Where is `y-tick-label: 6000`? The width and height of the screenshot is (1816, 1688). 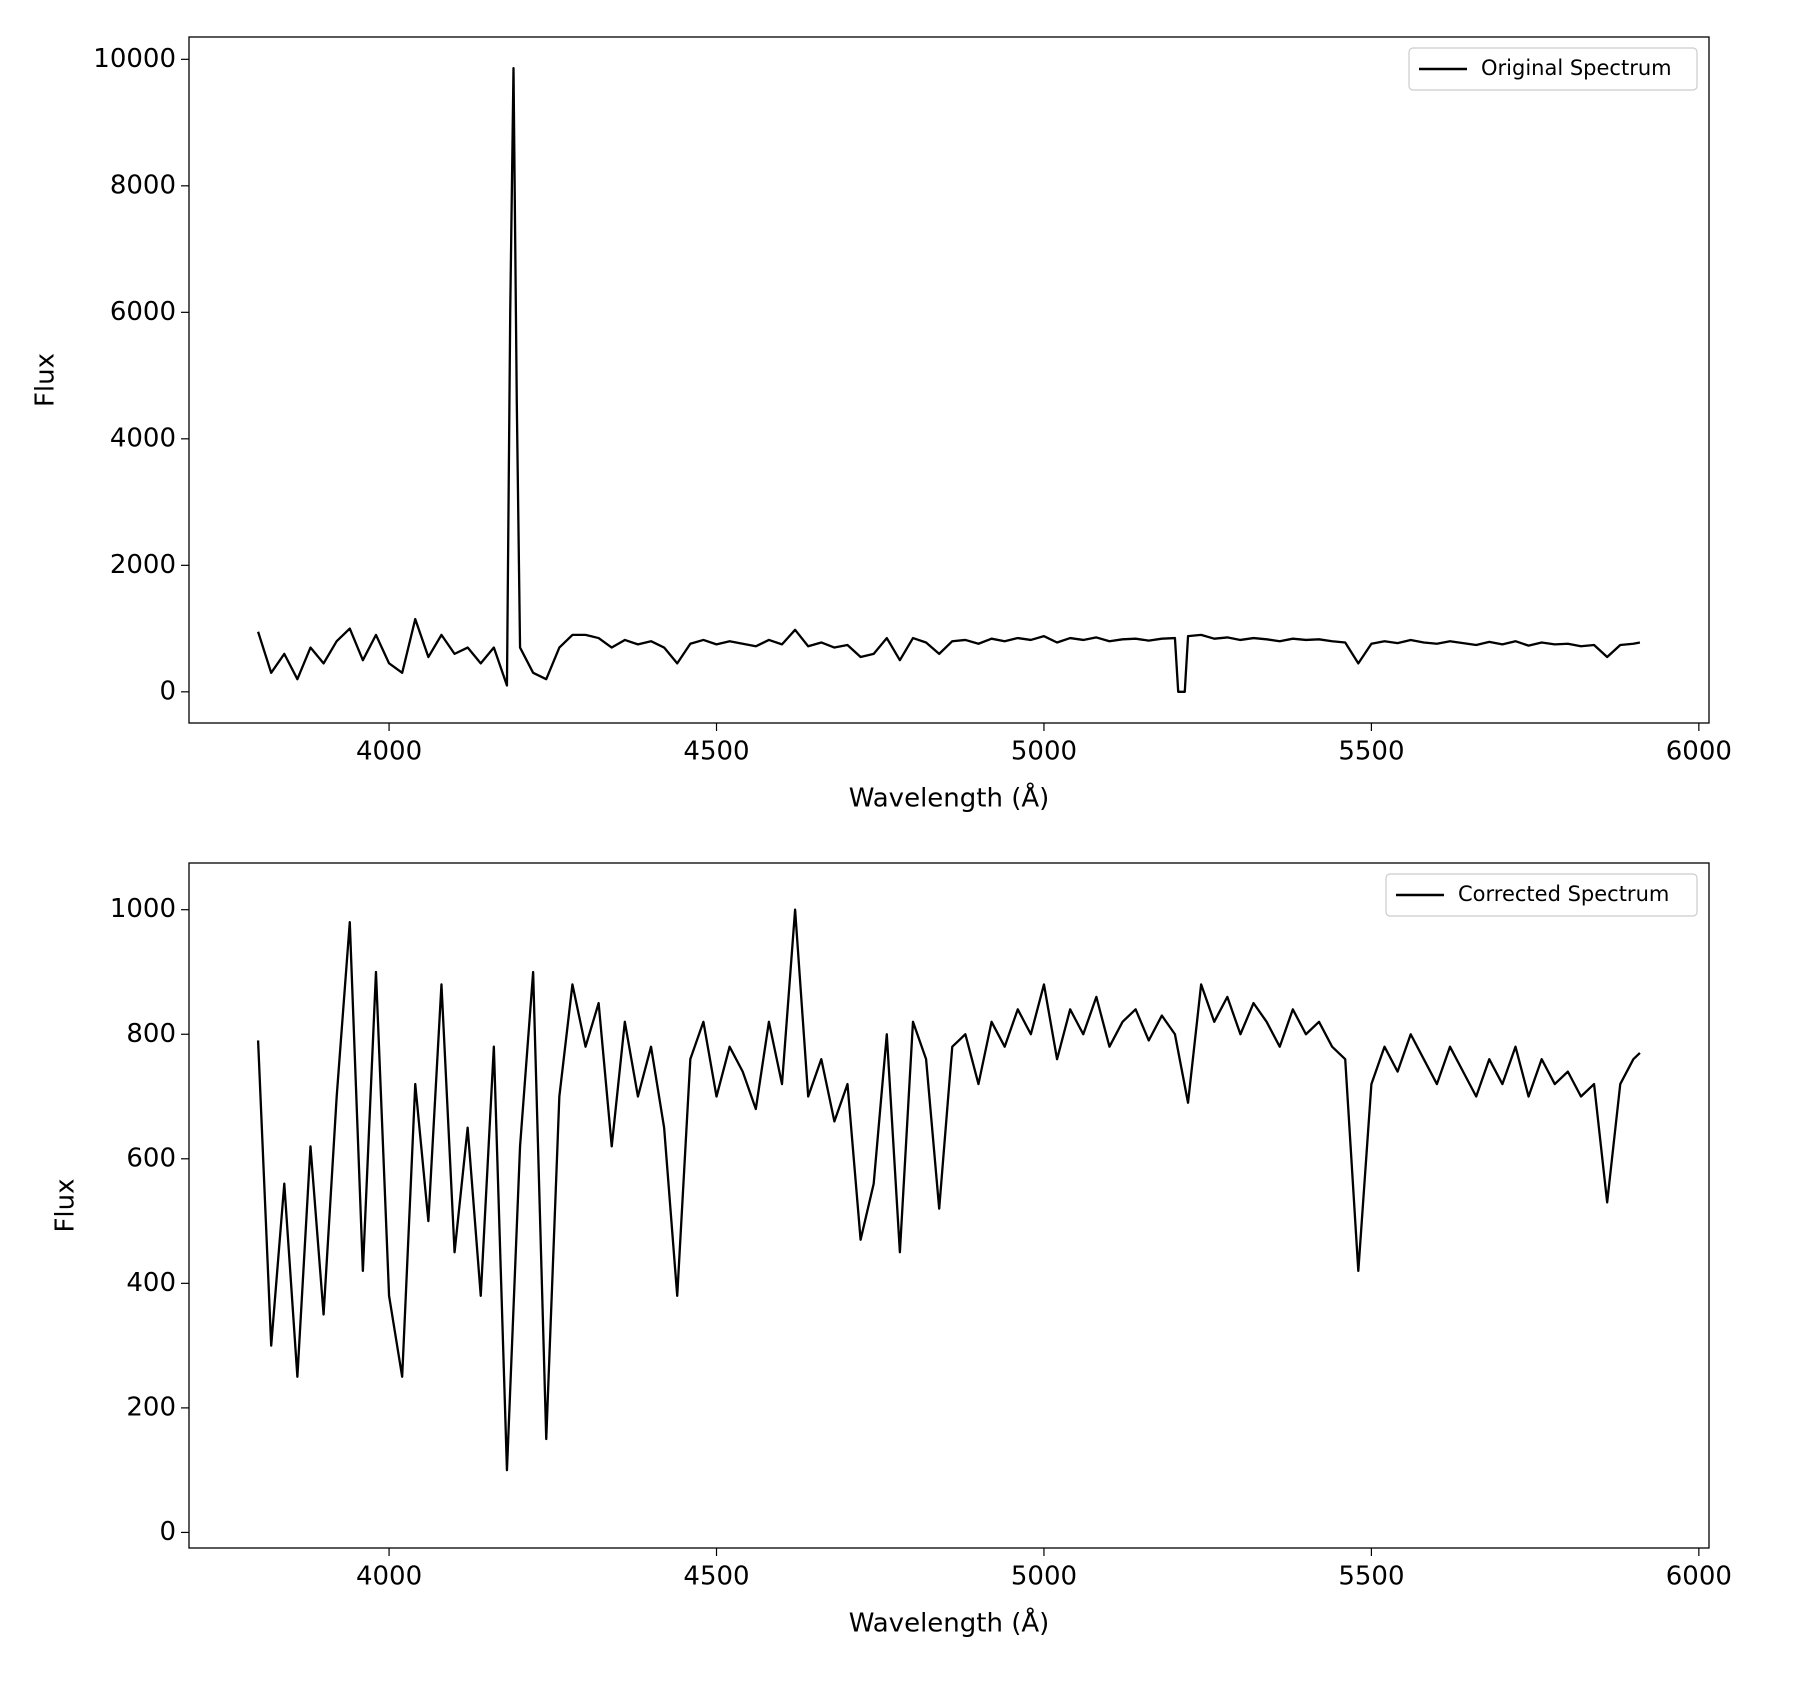 y-tick-label: 6000 is located at coordinates (143, 312).